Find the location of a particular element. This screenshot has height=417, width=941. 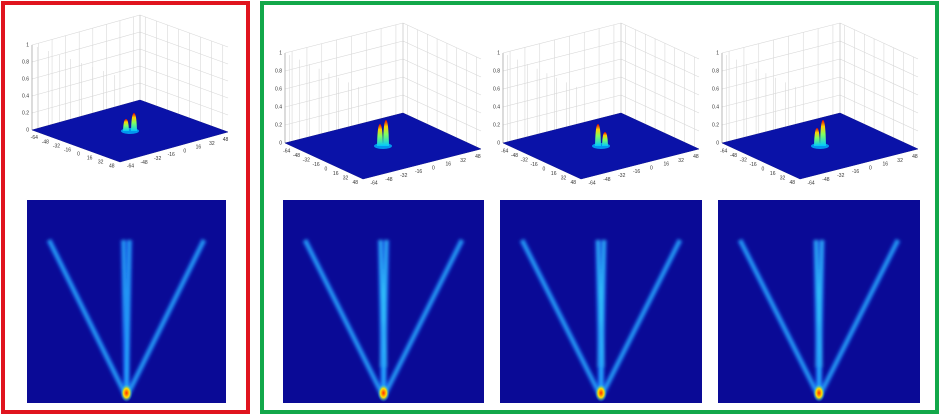

z-tick-label: 1 is located at coordinates (498, 53).